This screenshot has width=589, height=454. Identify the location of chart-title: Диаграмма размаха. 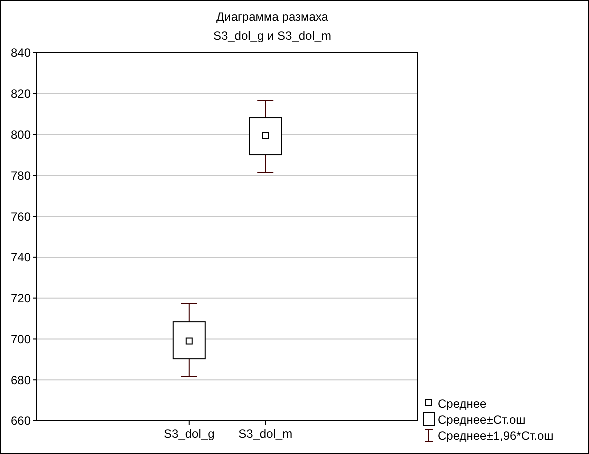
(272, 17).